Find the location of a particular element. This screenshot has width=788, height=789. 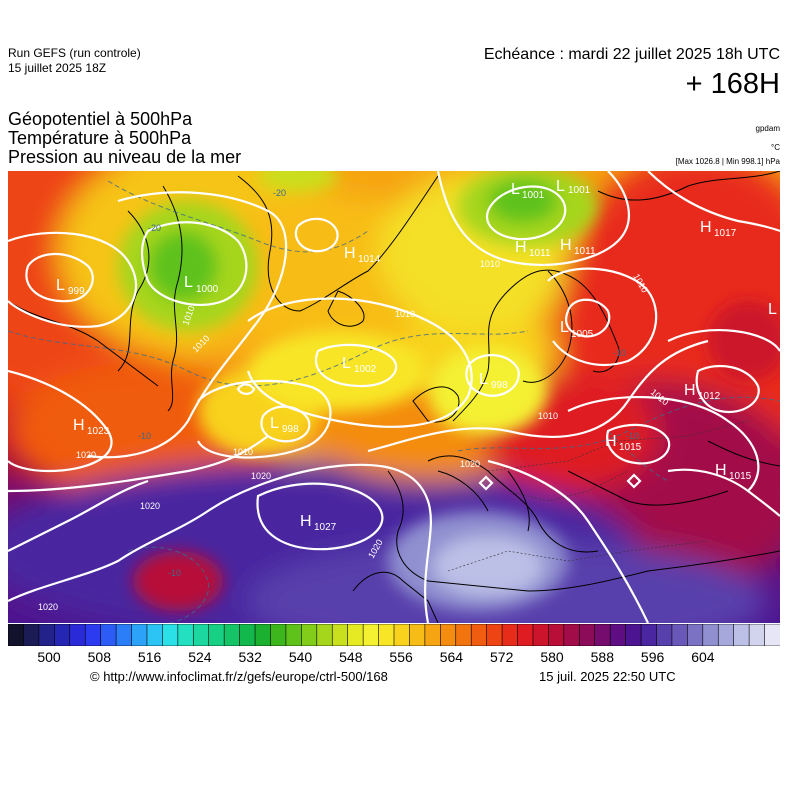

color-scale-tick-label: 548 is located at coordinates (351, 657).